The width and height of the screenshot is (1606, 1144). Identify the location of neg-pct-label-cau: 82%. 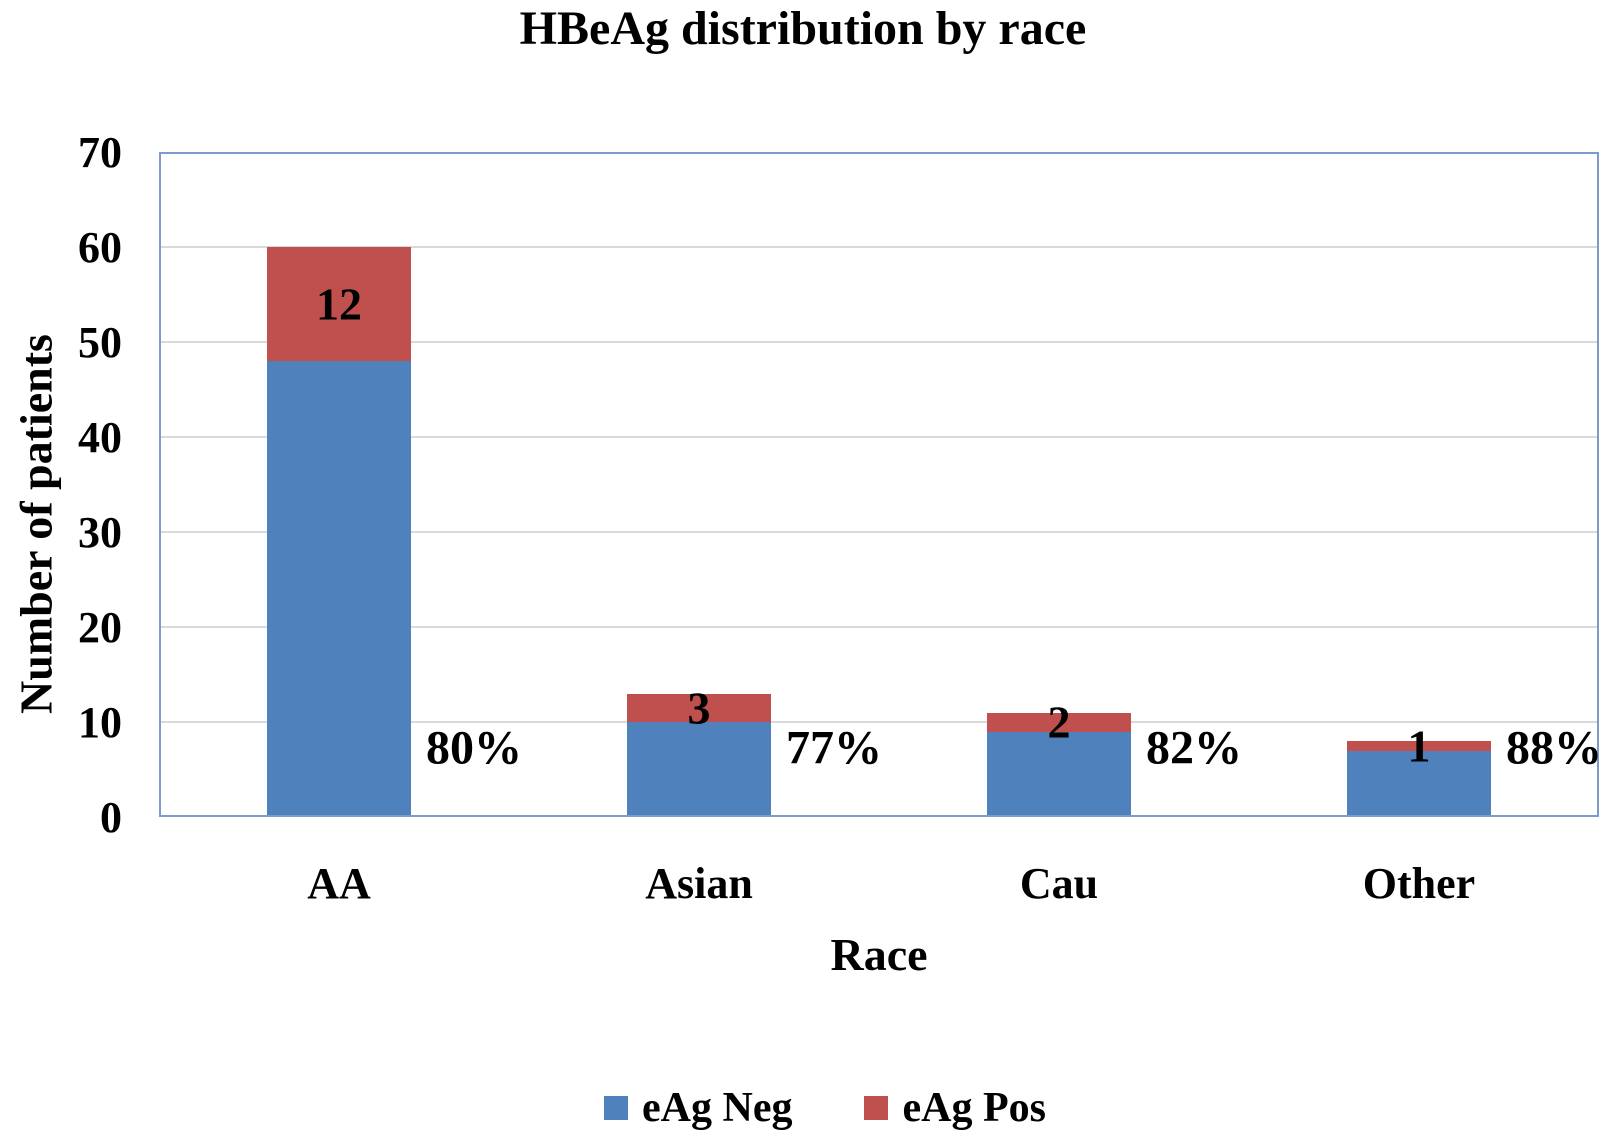
(1194, 748).